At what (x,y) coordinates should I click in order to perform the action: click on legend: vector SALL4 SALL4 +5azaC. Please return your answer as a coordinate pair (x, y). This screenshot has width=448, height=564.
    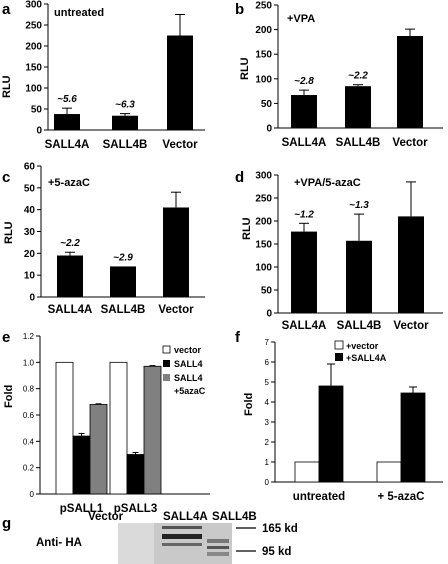
    Looking at the image, I should click on (184, 370).